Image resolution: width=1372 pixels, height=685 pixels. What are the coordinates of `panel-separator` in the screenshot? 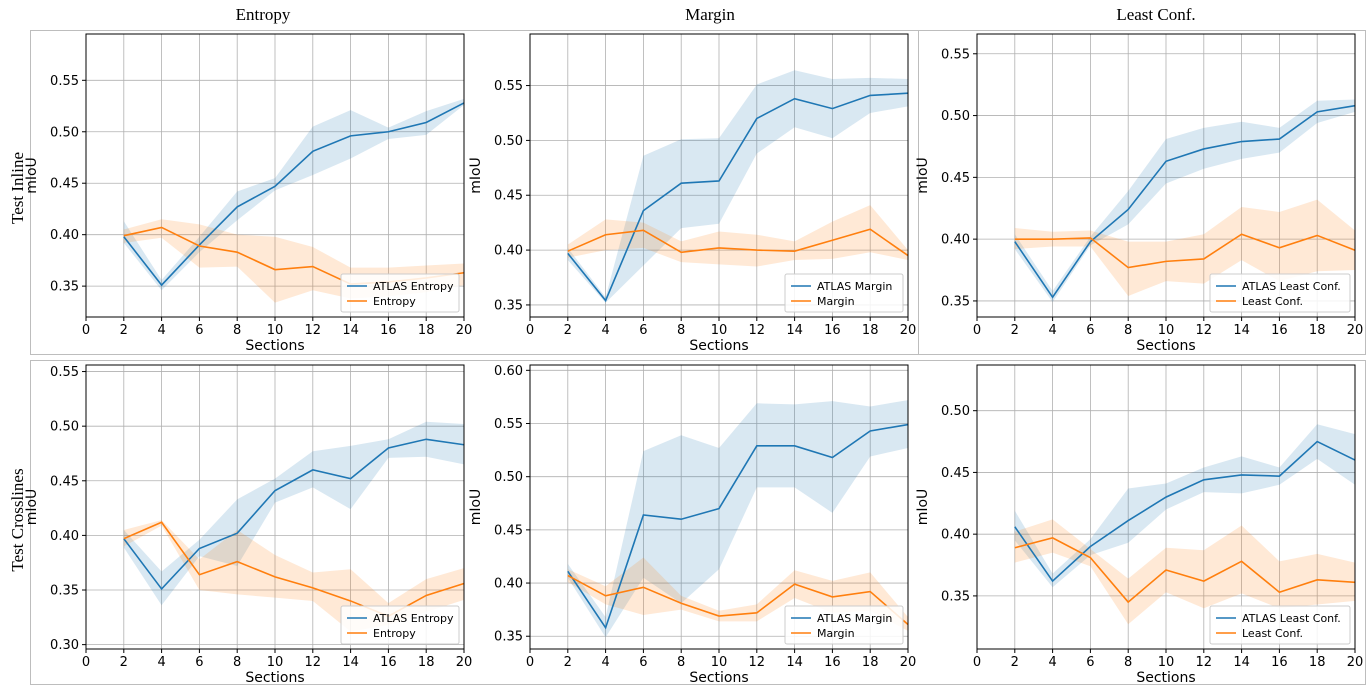 It's located at (918, 192).